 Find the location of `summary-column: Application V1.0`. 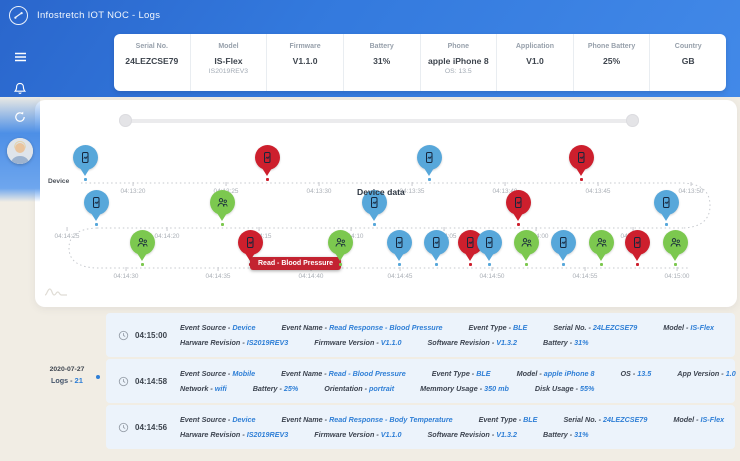

summary-column: Application V1.0 is located at coordinates (535, 62).